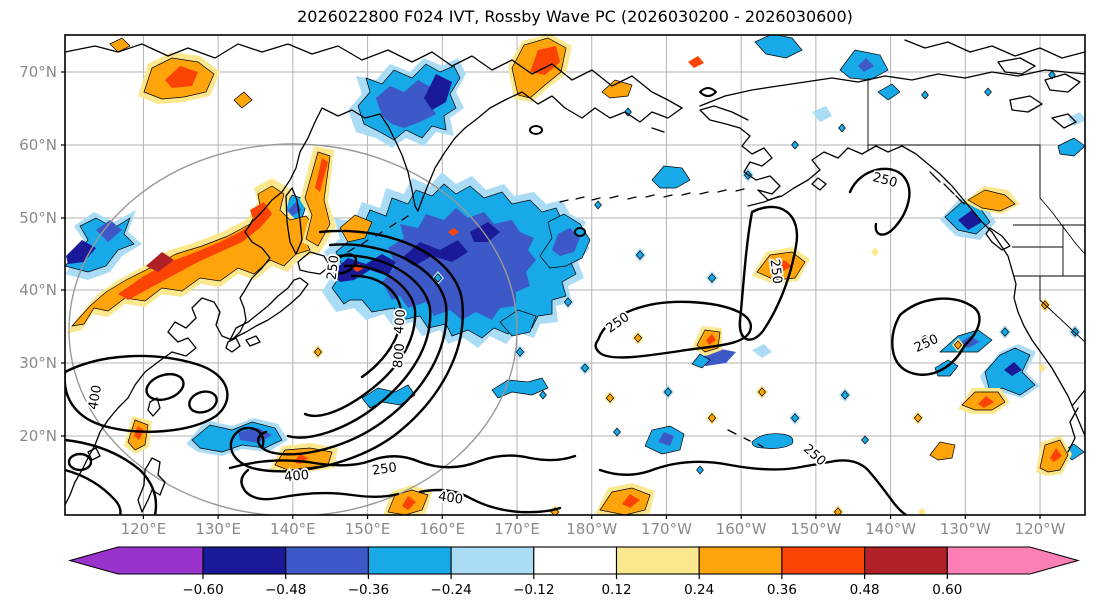 The height and width of the screenshot is (604, 1105). Describe the element at coordinates (890, 529) in the screenshot. I see `lon-tick-label: 140°W` at that location.